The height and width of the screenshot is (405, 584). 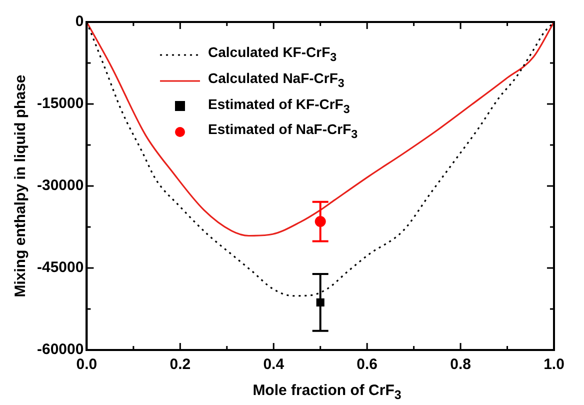 I want to click on x-tick-label: 0.6, so click(x=367, y=365).